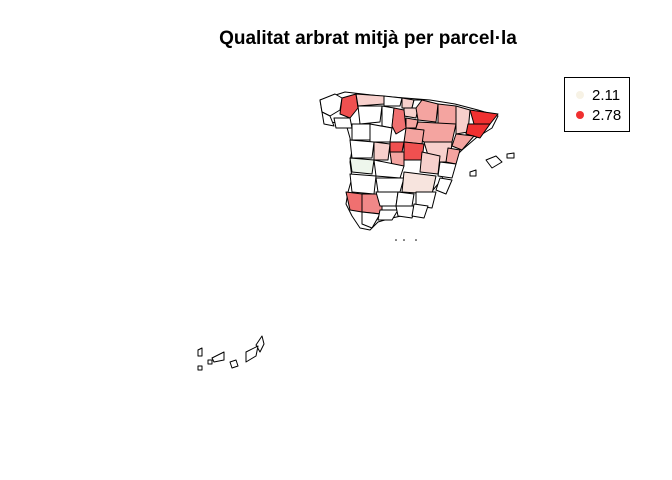 The height and width of the screenshot is (480, 672). Describe the element at coordinates (606, 95) in the screenshot. I see `legend-label-low: 2.11` at that location.